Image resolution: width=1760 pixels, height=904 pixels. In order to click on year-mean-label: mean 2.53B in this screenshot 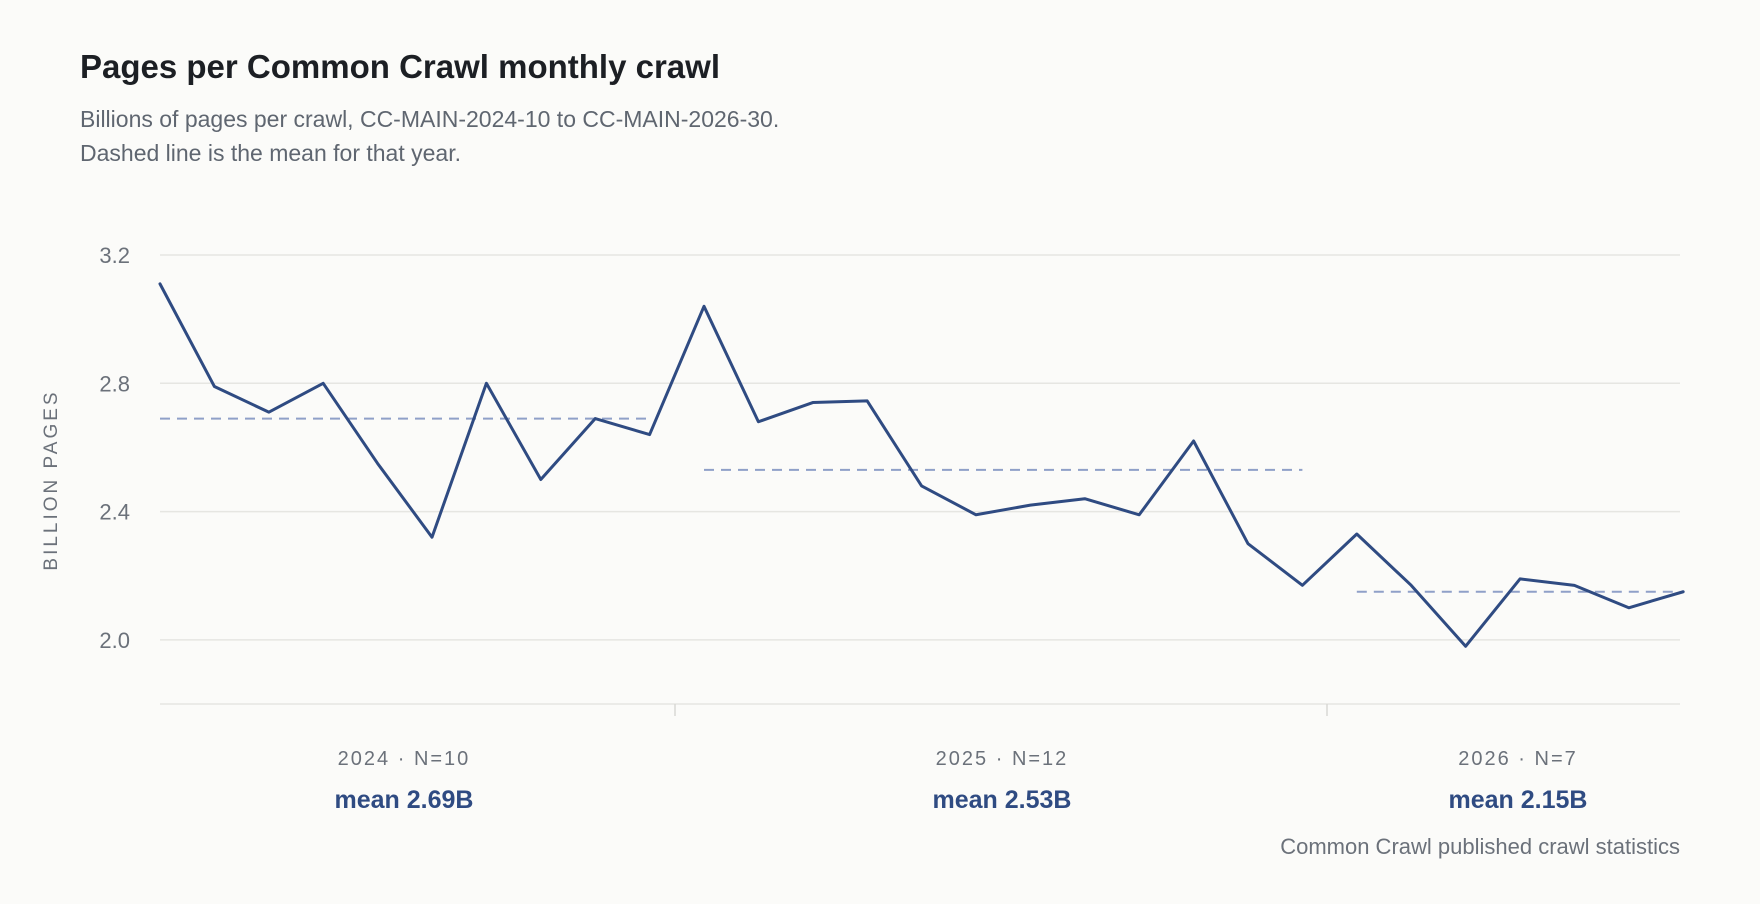, I will do `click(1002, 800)`.